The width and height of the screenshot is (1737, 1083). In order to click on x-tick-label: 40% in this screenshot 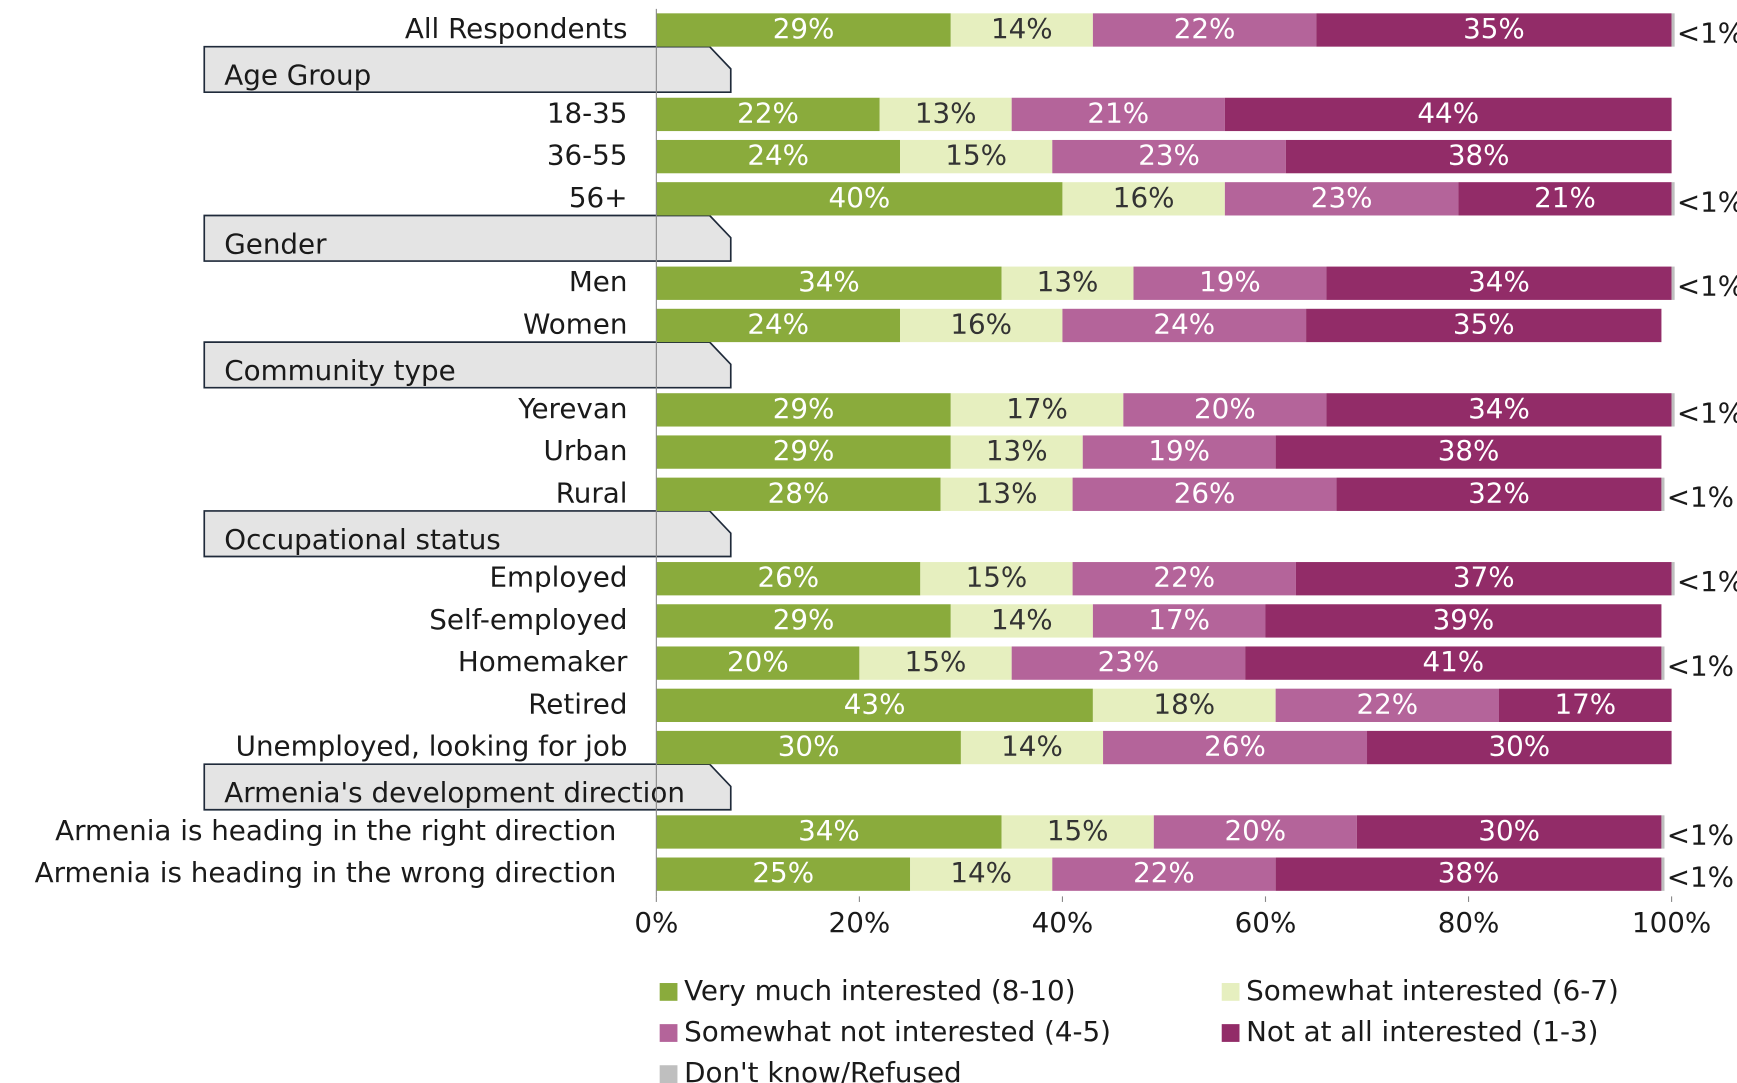, I will do `click(1063, 922)`.